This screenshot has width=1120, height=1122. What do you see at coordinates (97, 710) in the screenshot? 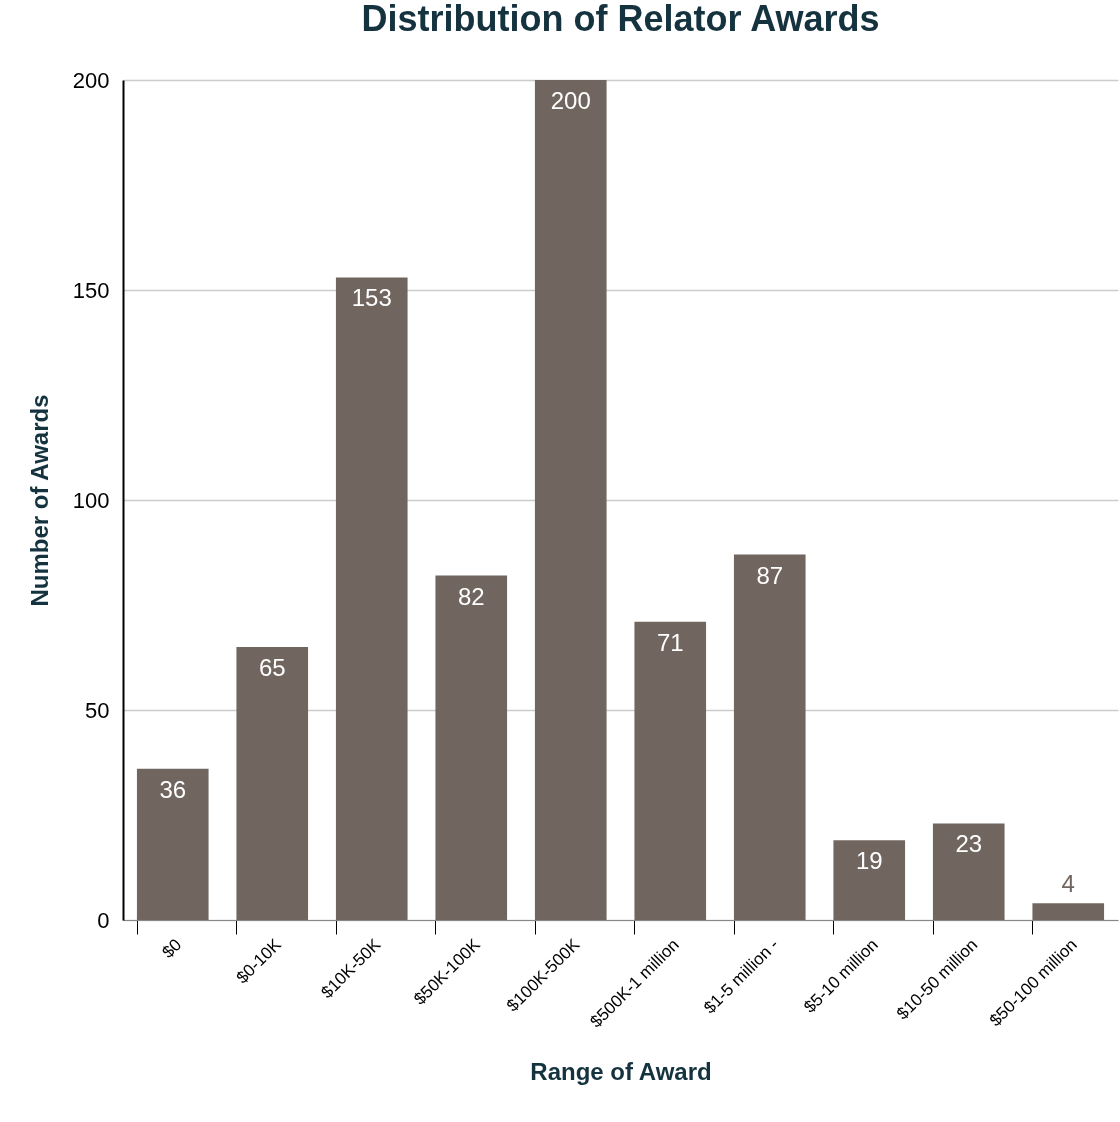
I see `y-tick-label: 50` at bounding box center [97, 710].